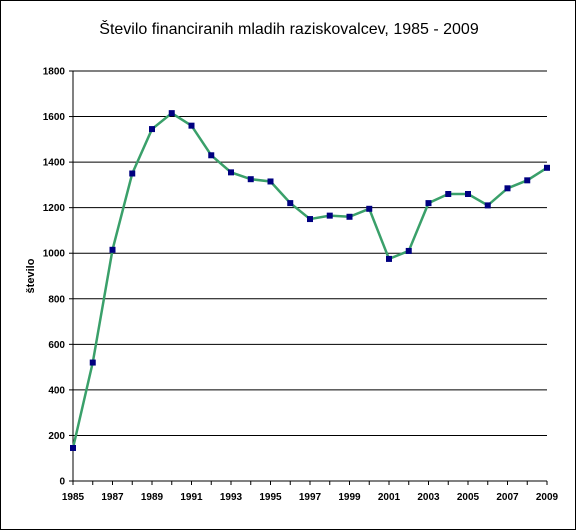  I want to click on data-point-2007, so click(507, 188).